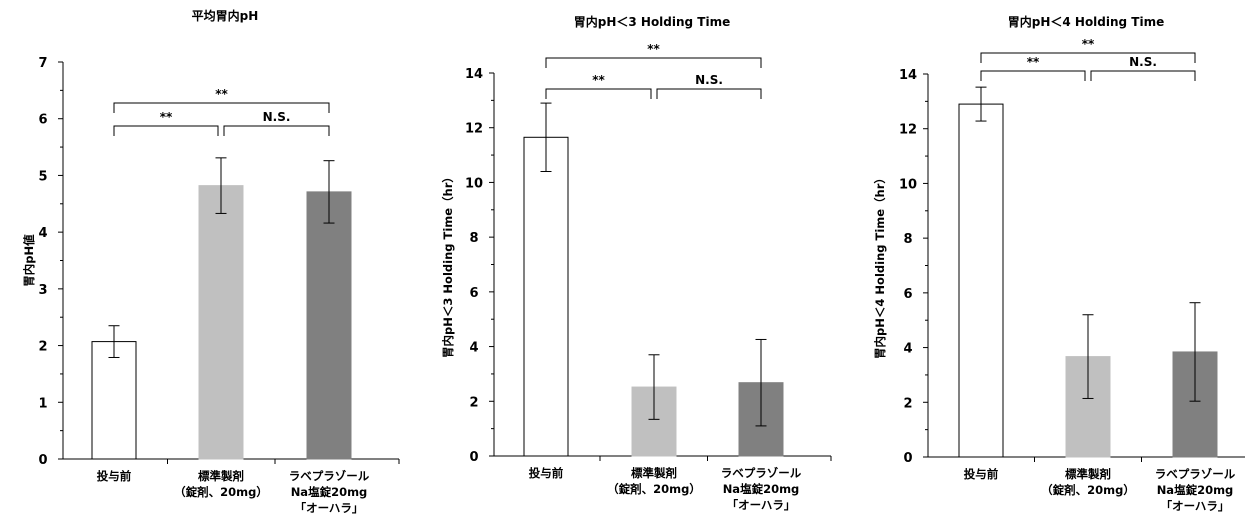  What do you see at coordinates (1086, 21) in the screenshot?
I see `chart-title: 胃内pH＜4 Holding Time` at bounding box center [1086, 21].